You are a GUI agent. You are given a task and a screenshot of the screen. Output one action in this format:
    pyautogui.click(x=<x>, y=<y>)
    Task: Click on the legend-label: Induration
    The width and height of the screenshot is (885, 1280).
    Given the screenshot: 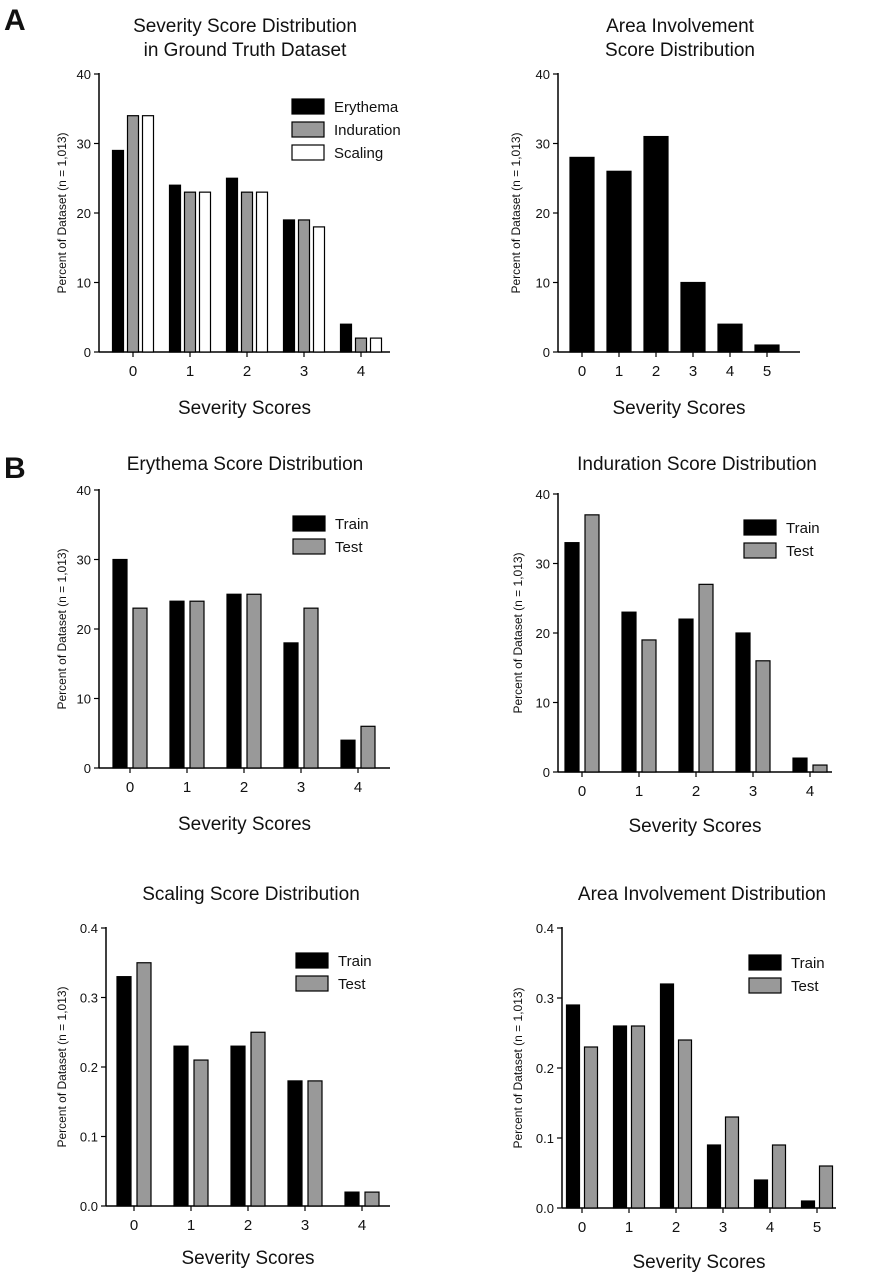 What is the action you would take?
    pyautogui.click(x=367, y=130)
    